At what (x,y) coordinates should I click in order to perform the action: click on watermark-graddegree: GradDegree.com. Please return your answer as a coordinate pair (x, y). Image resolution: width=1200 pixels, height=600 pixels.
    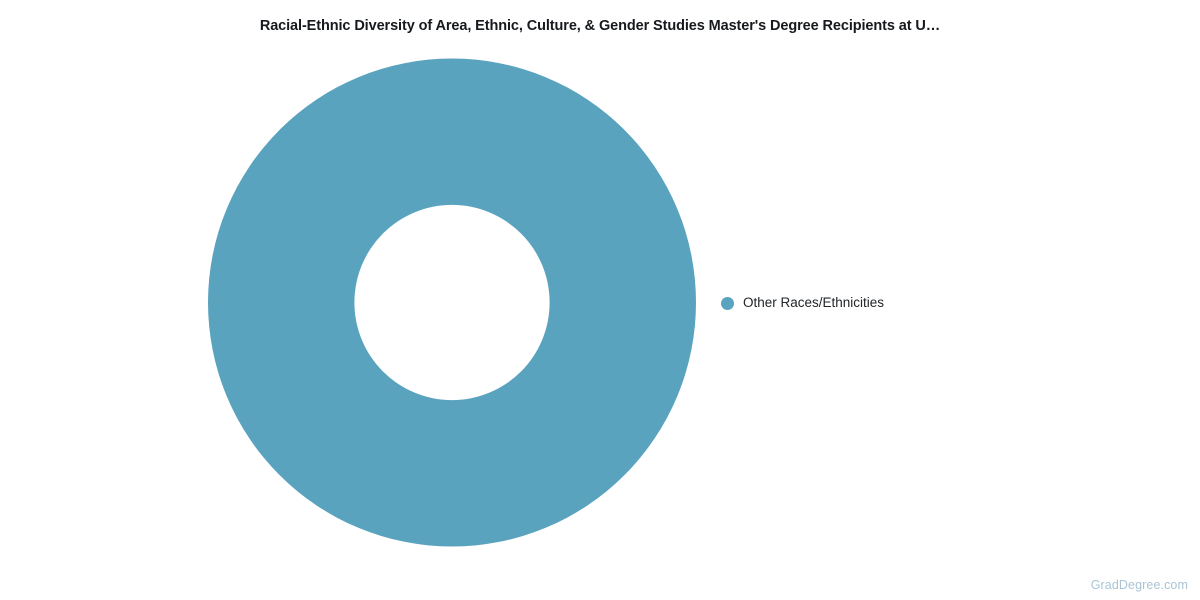
    Looking at the image, I should click on (1139, 585).